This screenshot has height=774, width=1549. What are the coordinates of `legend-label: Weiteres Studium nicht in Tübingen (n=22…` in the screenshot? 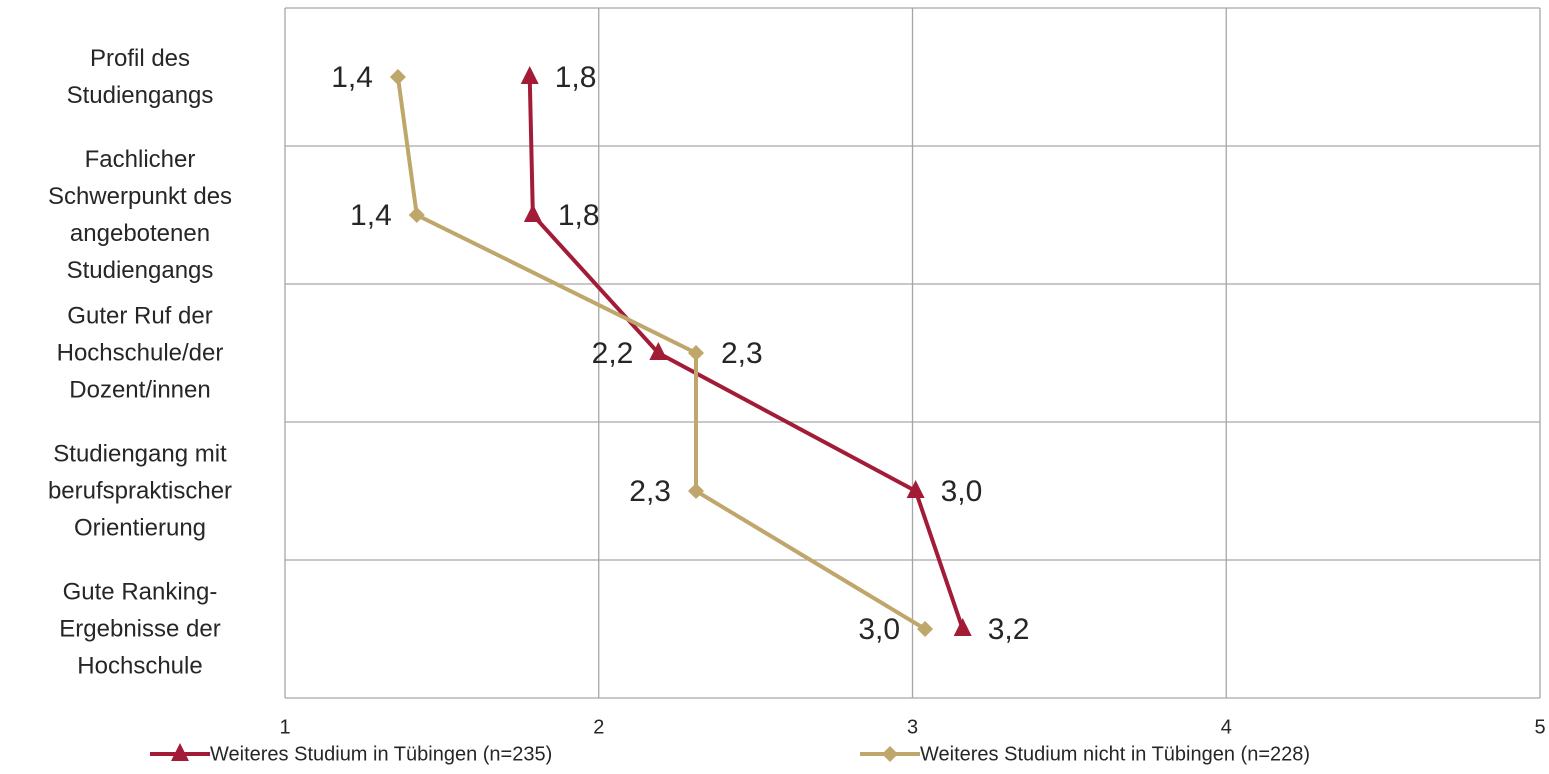 It's located at (1115, 754).